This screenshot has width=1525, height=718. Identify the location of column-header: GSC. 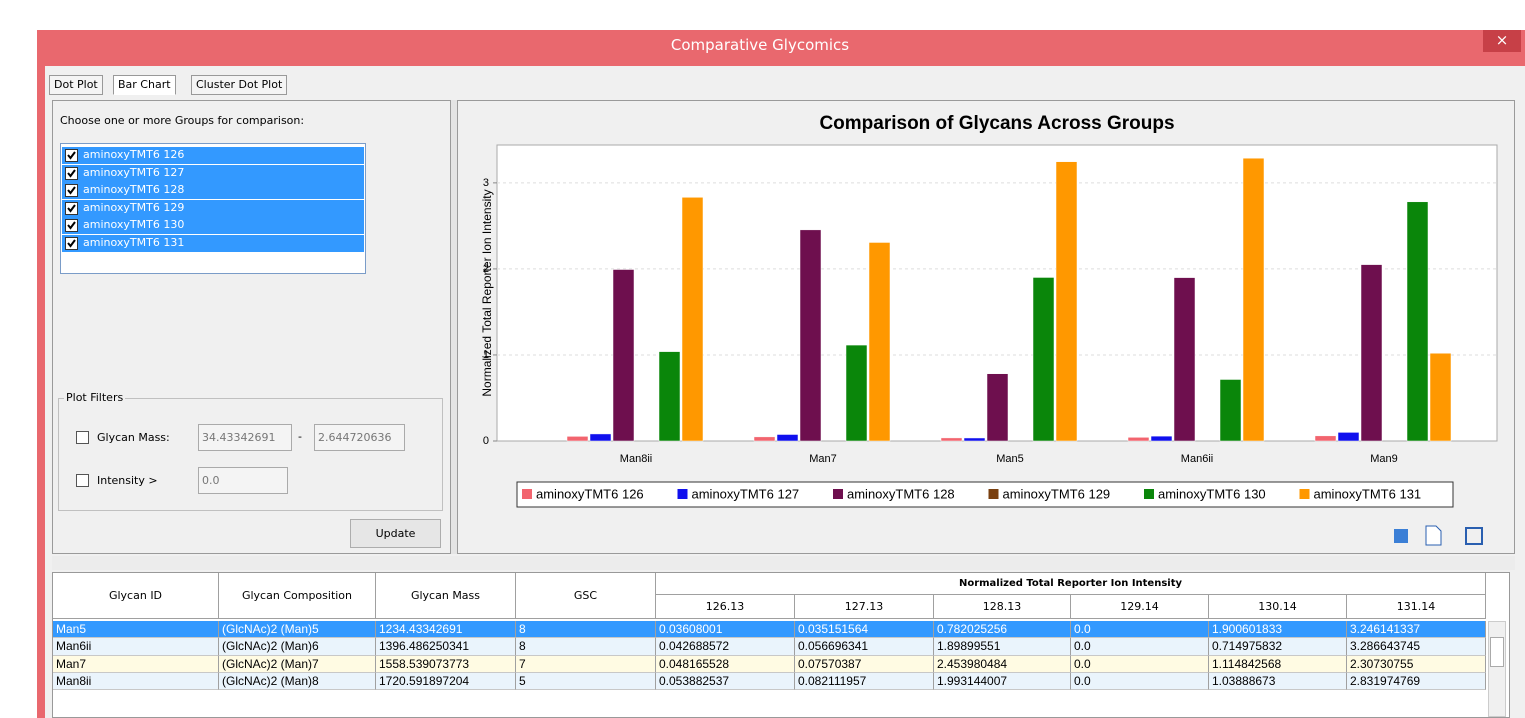
(586, 596).